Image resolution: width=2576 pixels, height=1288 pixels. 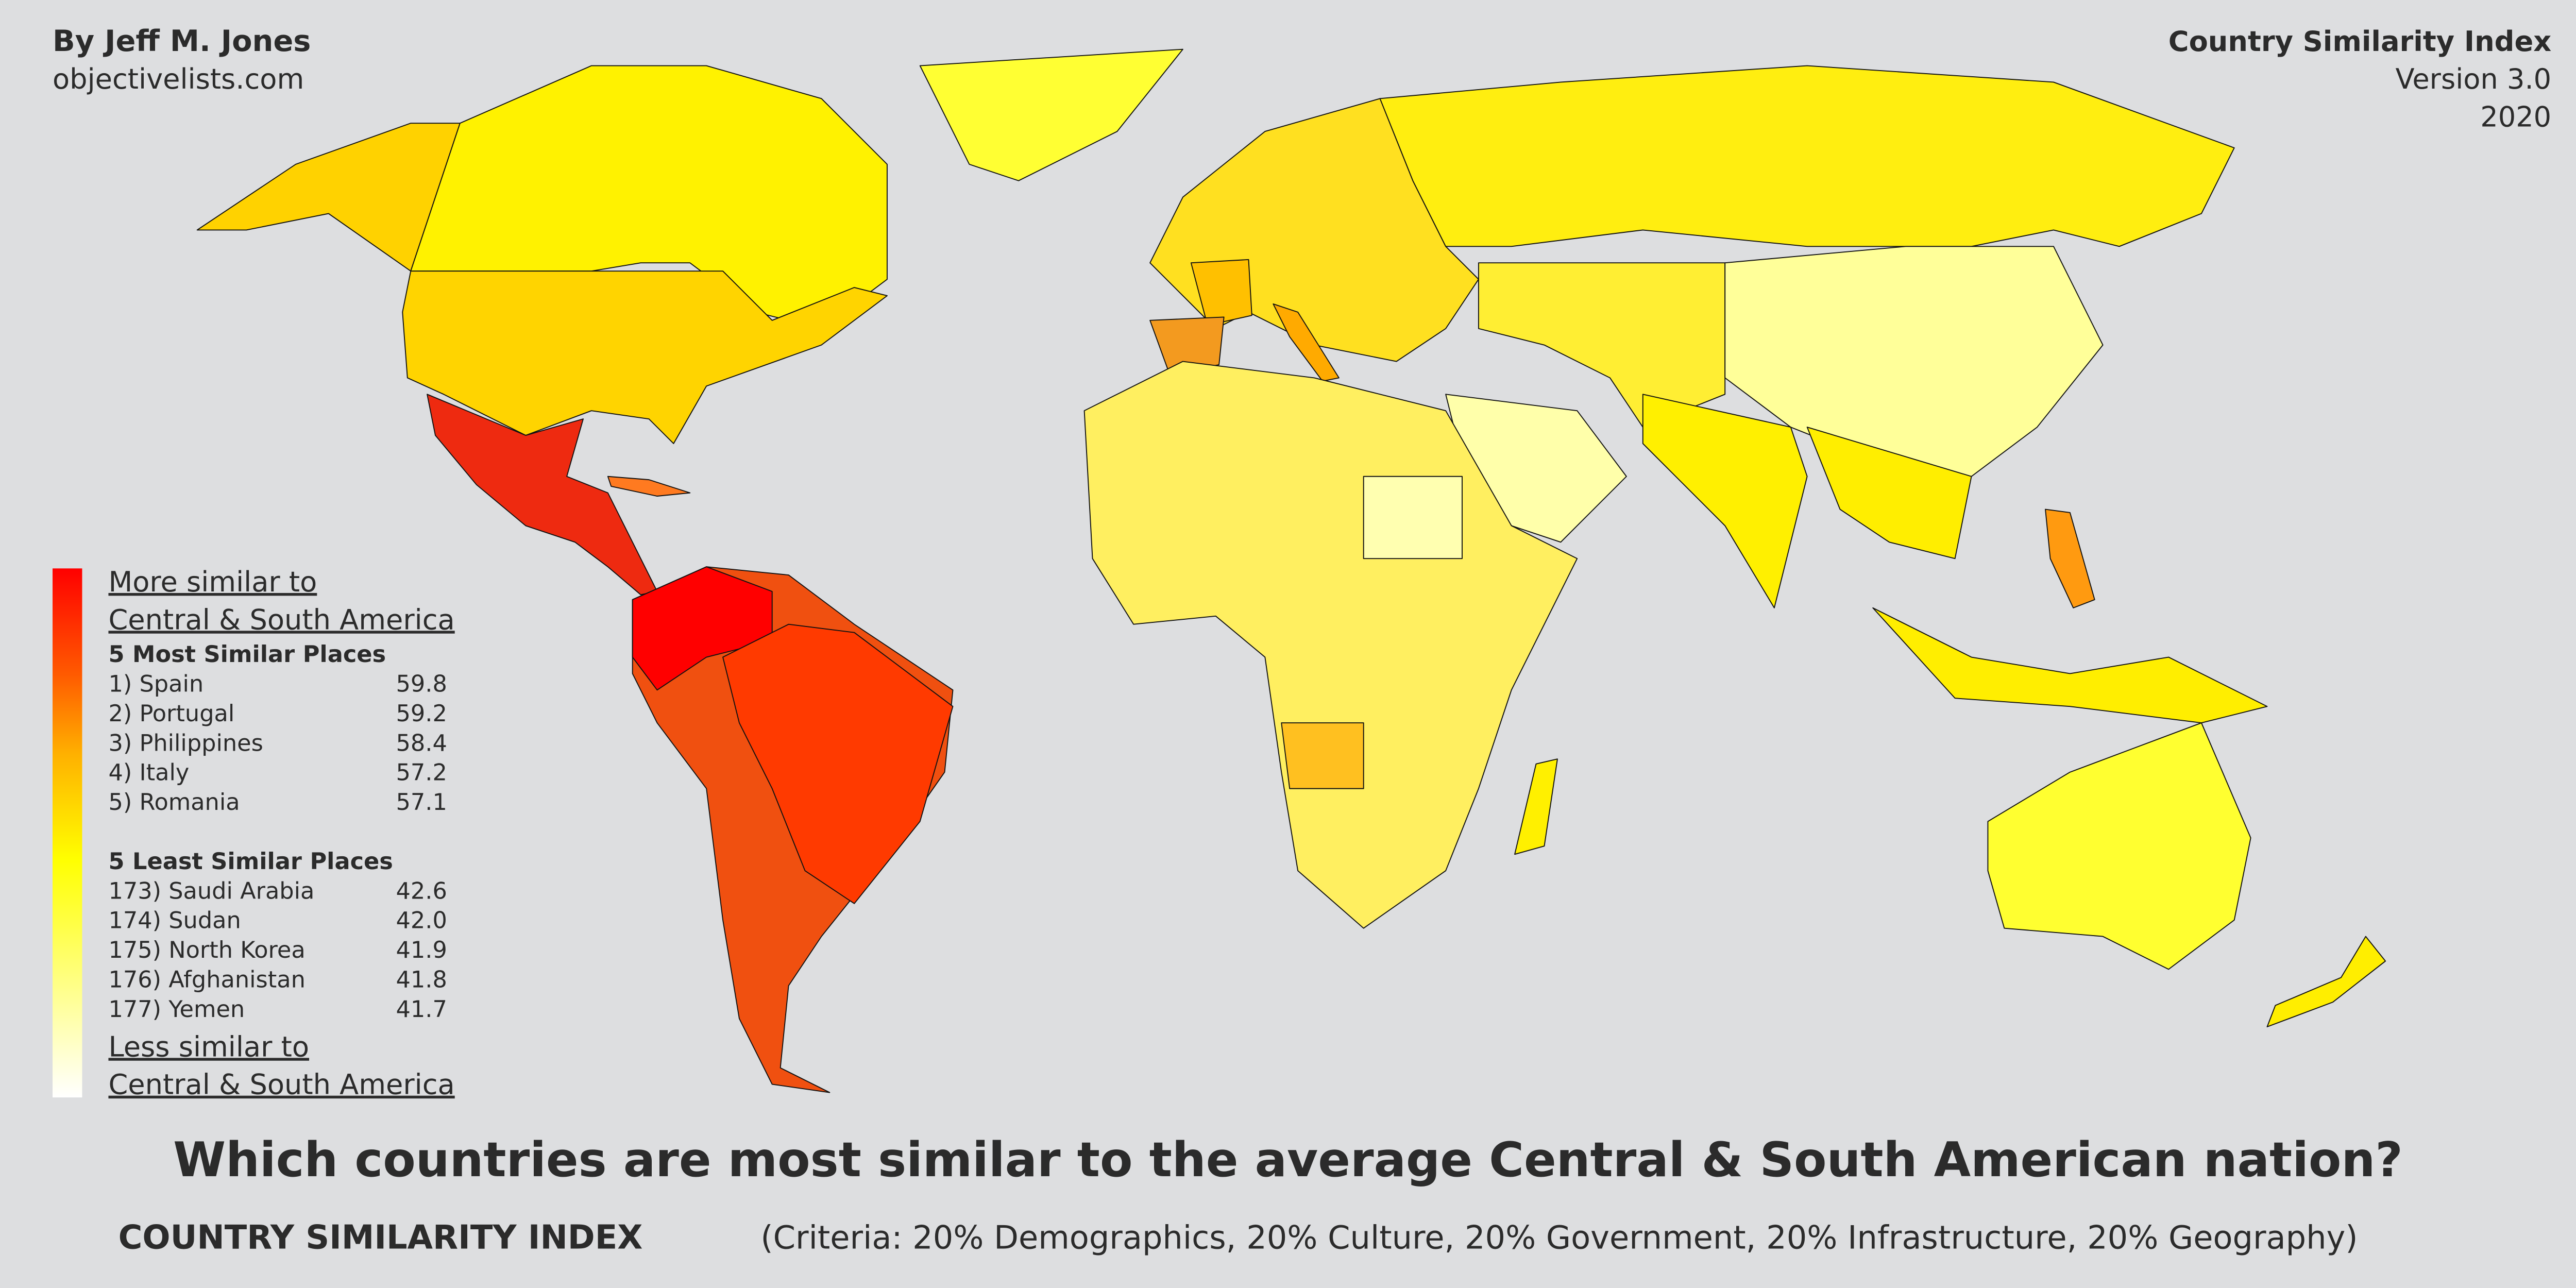 I want to click on united-states, so click(x=645, y=357).